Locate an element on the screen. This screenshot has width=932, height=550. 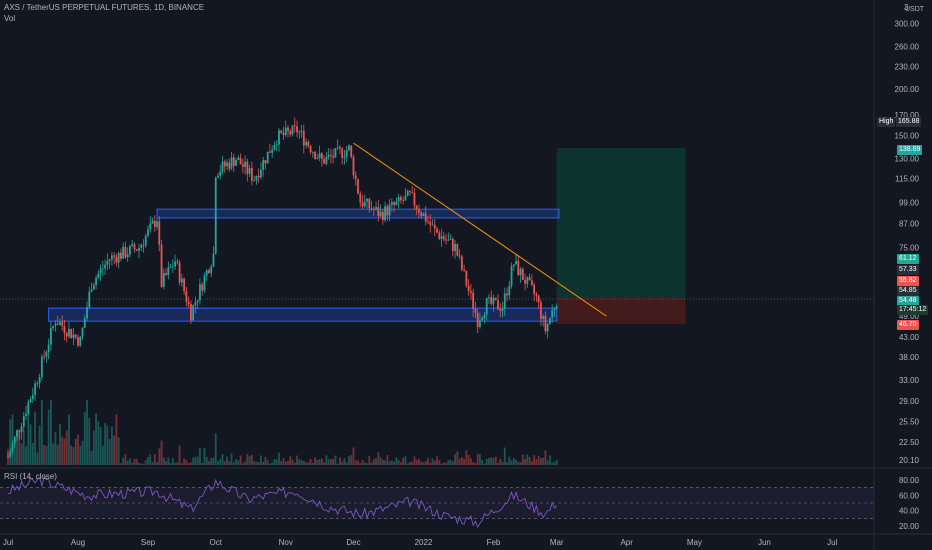
price-tick-label: 300.00 is located at coordinates (907, 23).